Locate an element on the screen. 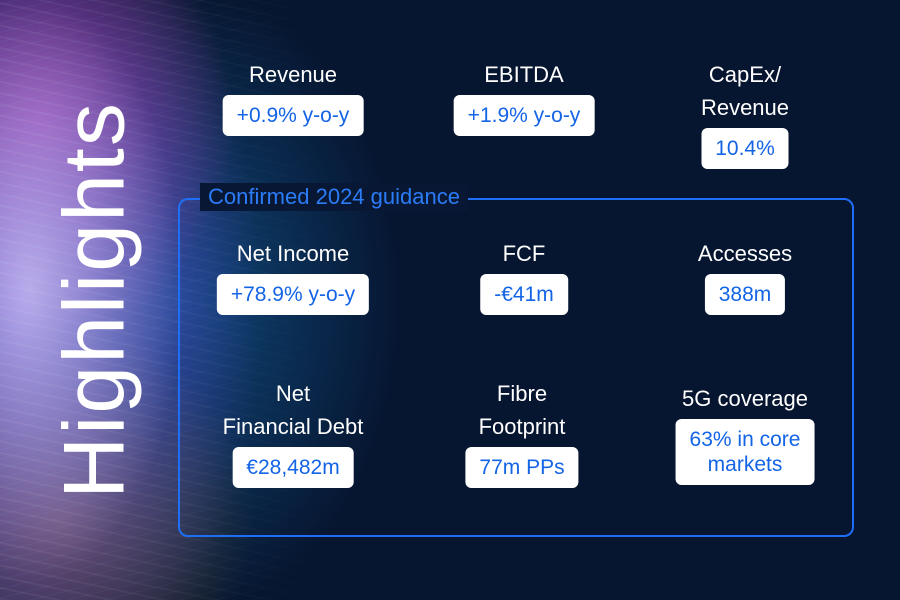  metric-accesses: Accesses 388m is located at coordinates (745, 276).